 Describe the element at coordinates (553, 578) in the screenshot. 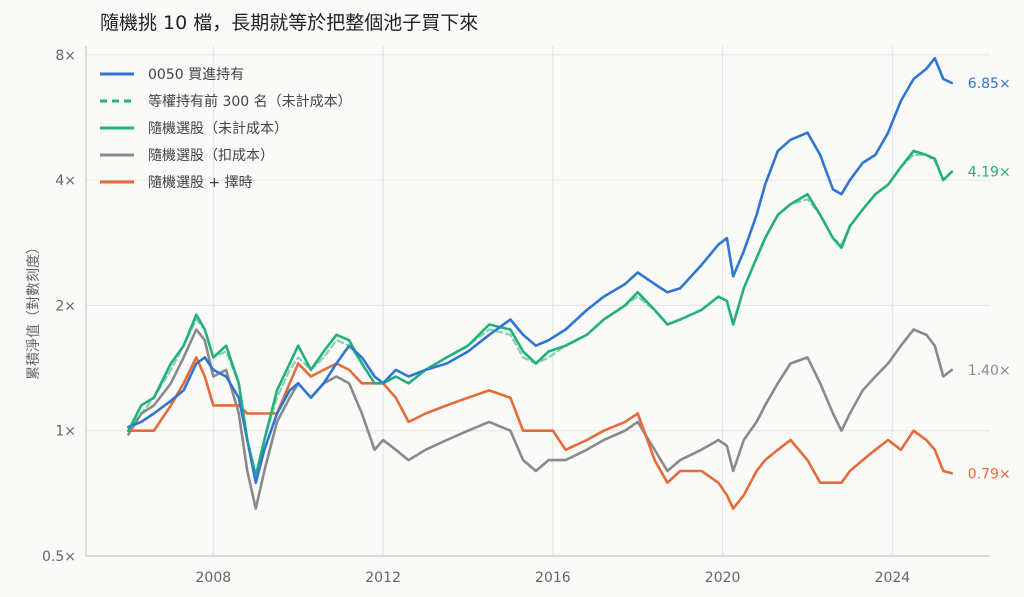

I see `x-tick-label: 2016` at that location.